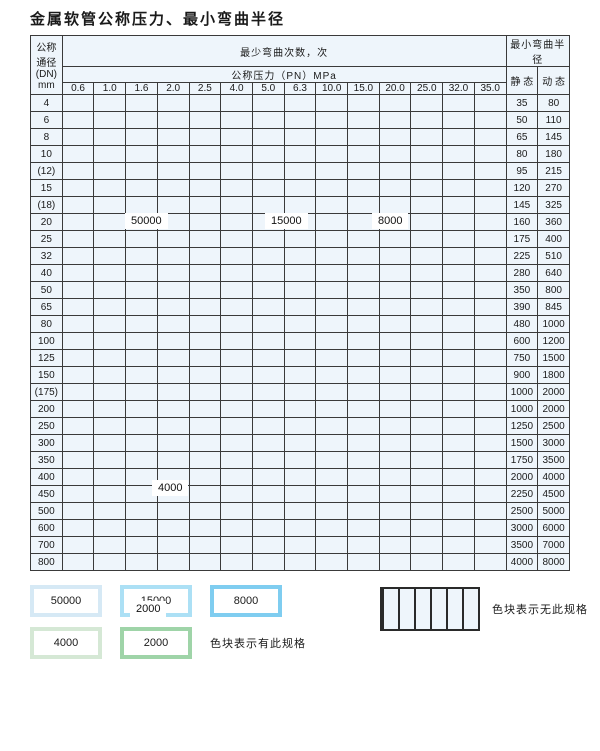 The width and height of the screenshot is (600, 751). What do you see at coordinates (46, 324) in the screenshot?
I see `dn-value-cell: 80` at bounding box center [46, 324].